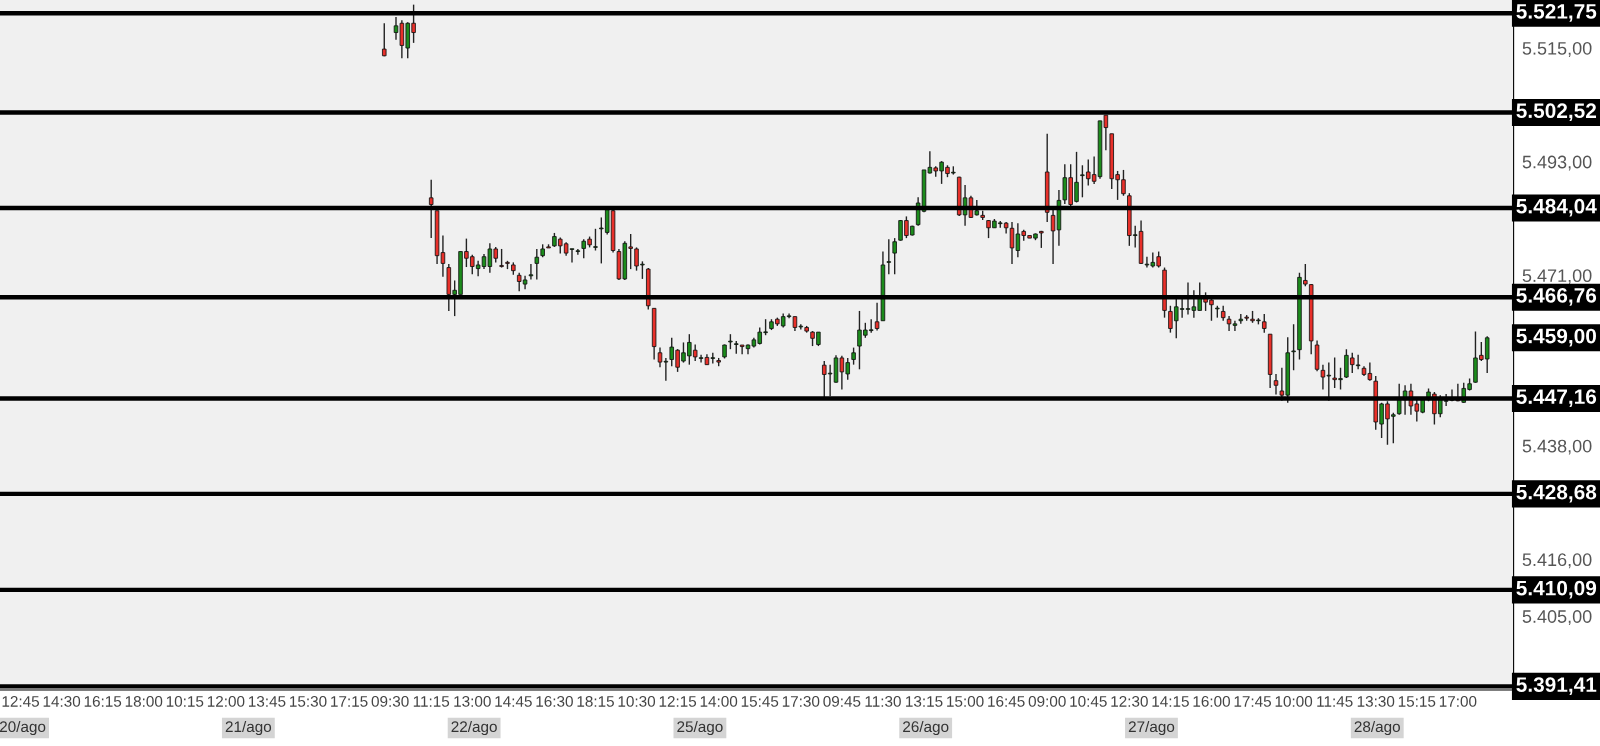 Image resolution: width=1600 pixels, height=746 pixels. I want to click on x-tick-label: 13:45, so click(267, 701).